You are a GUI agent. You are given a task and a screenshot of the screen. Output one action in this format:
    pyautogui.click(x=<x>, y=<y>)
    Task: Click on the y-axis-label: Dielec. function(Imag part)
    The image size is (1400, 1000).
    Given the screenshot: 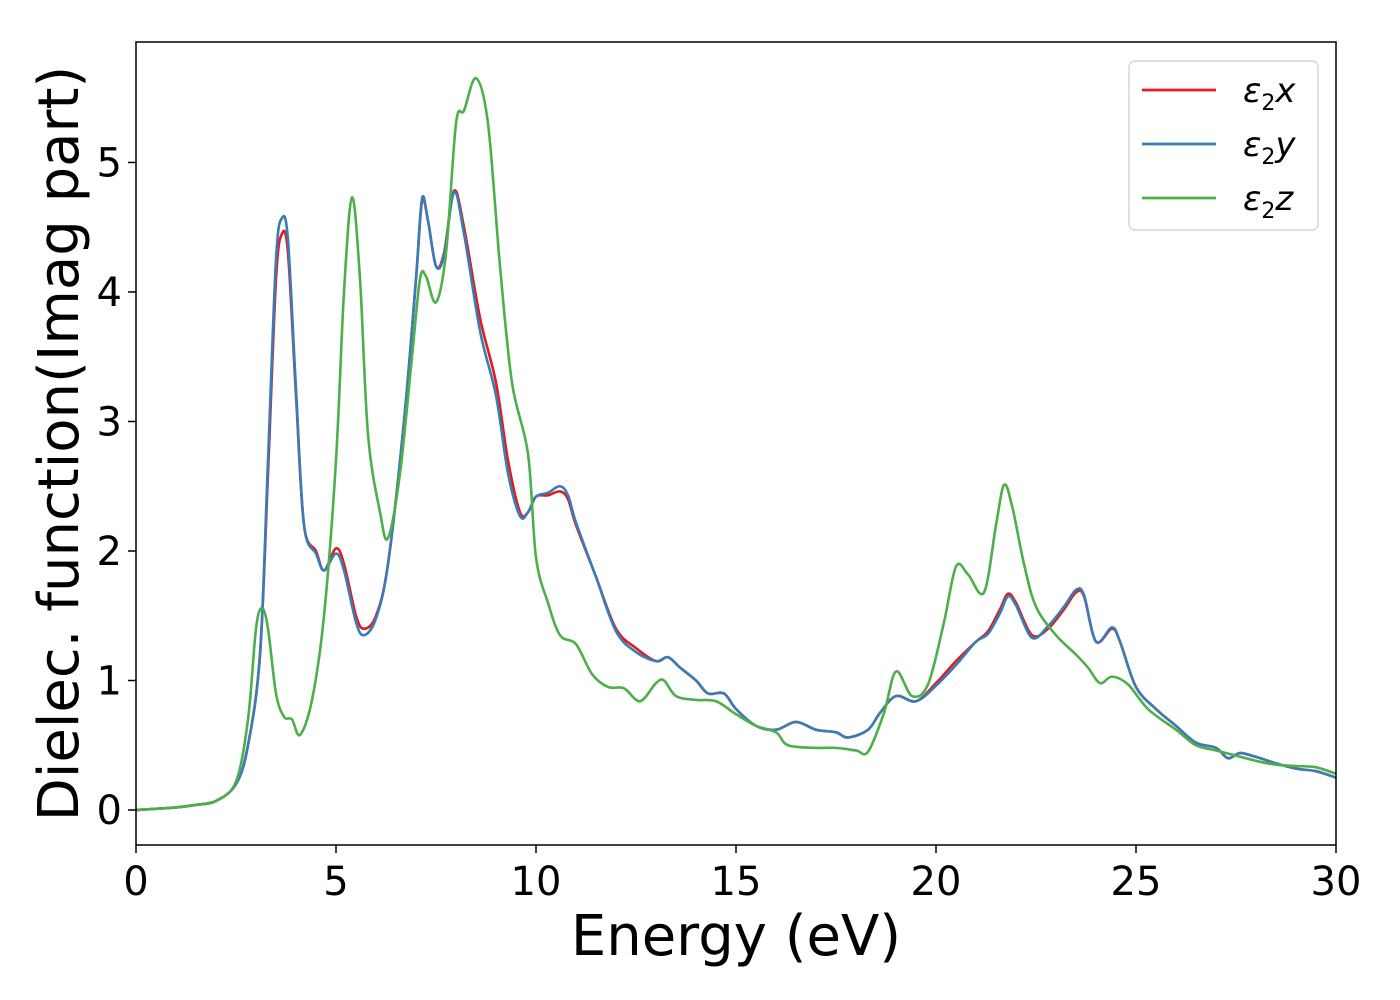 What is the action you would take?
    pyautogui.click(x=59, y=444)
    